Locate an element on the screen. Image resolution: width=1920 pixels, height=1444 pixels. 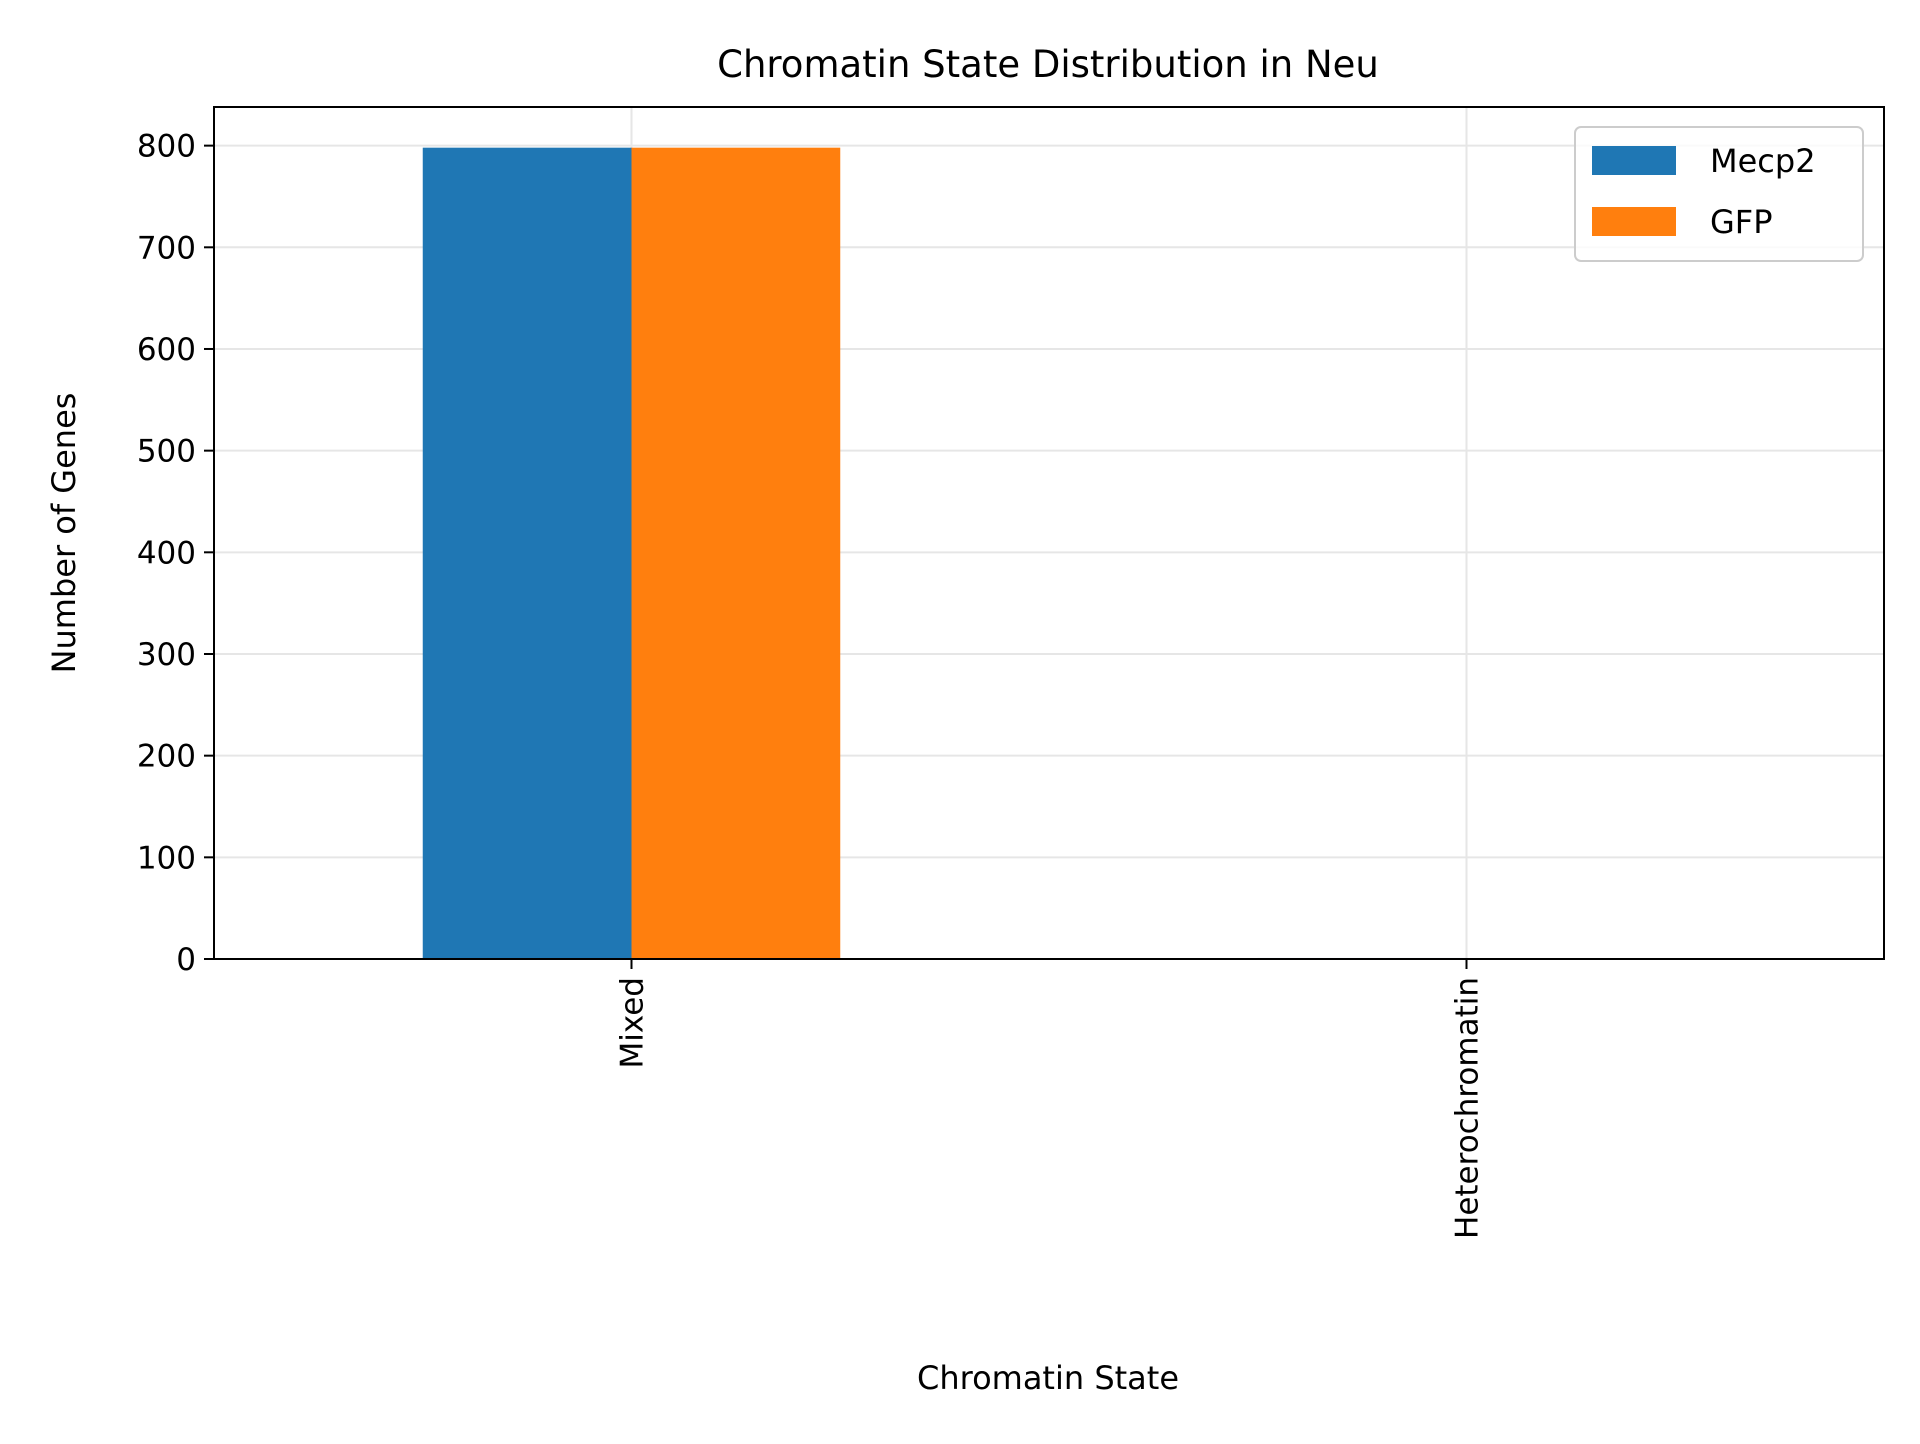
legend-swatch-mecp2 is located at coordinates (1634, 160).